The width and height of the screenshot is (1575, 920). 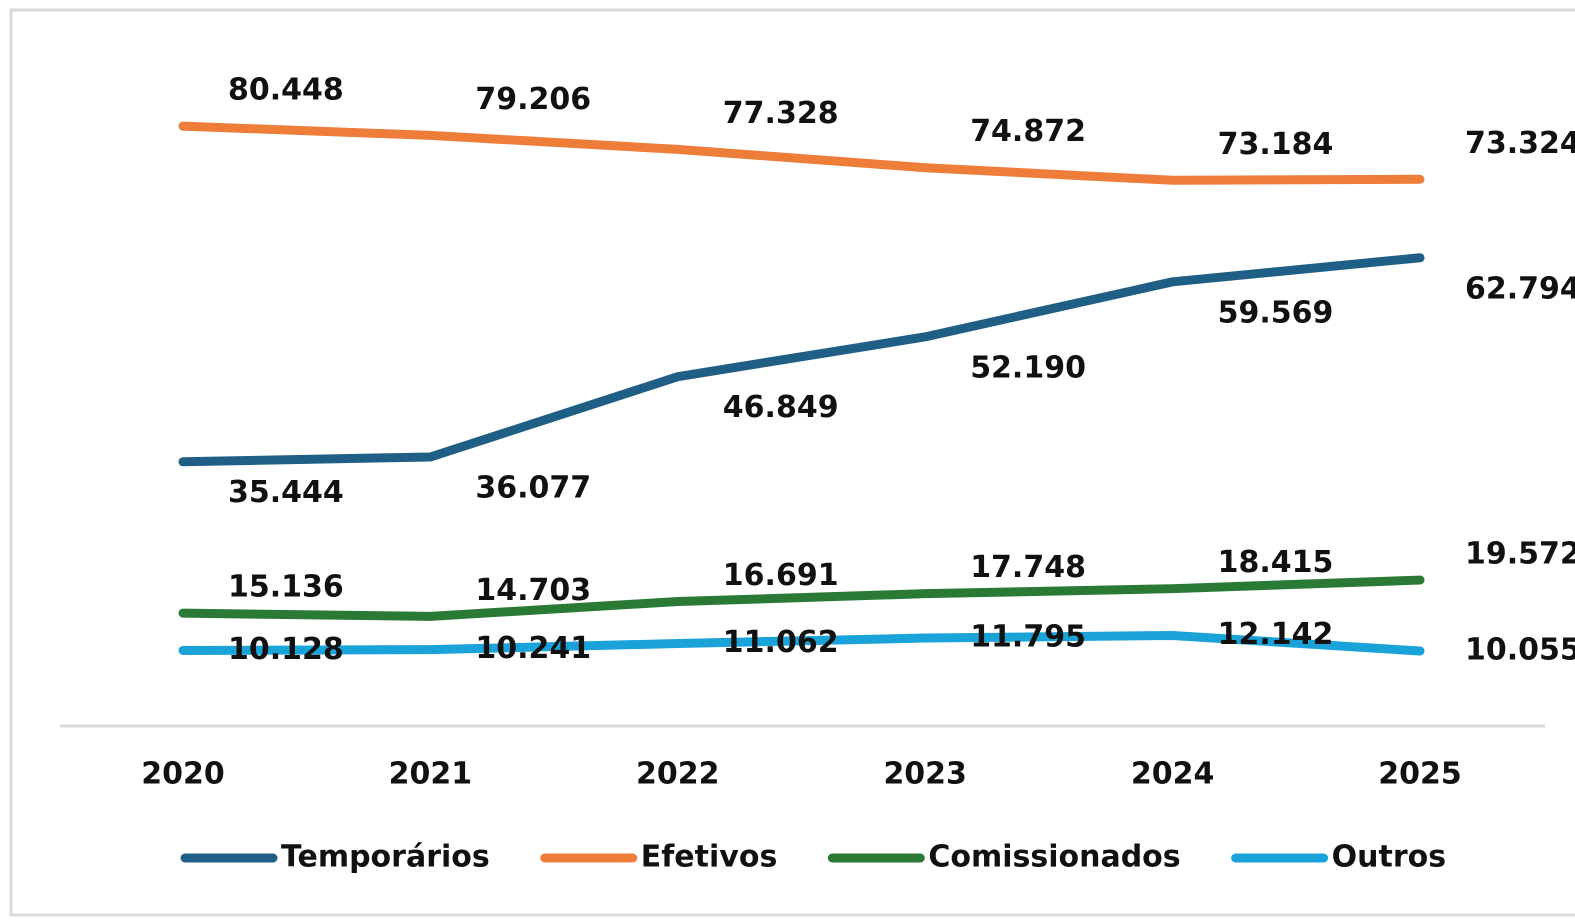 I want to click on data-label: 10.055, so click(x=1520, y=650).